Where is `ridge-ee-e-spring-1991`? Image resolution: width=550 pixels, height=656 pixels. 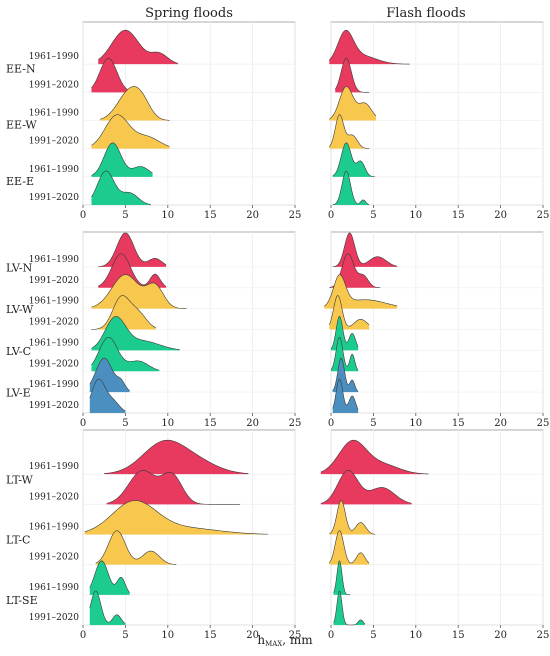
ridge-ee-e-spring-1991 is located at coordinates (121, 188).